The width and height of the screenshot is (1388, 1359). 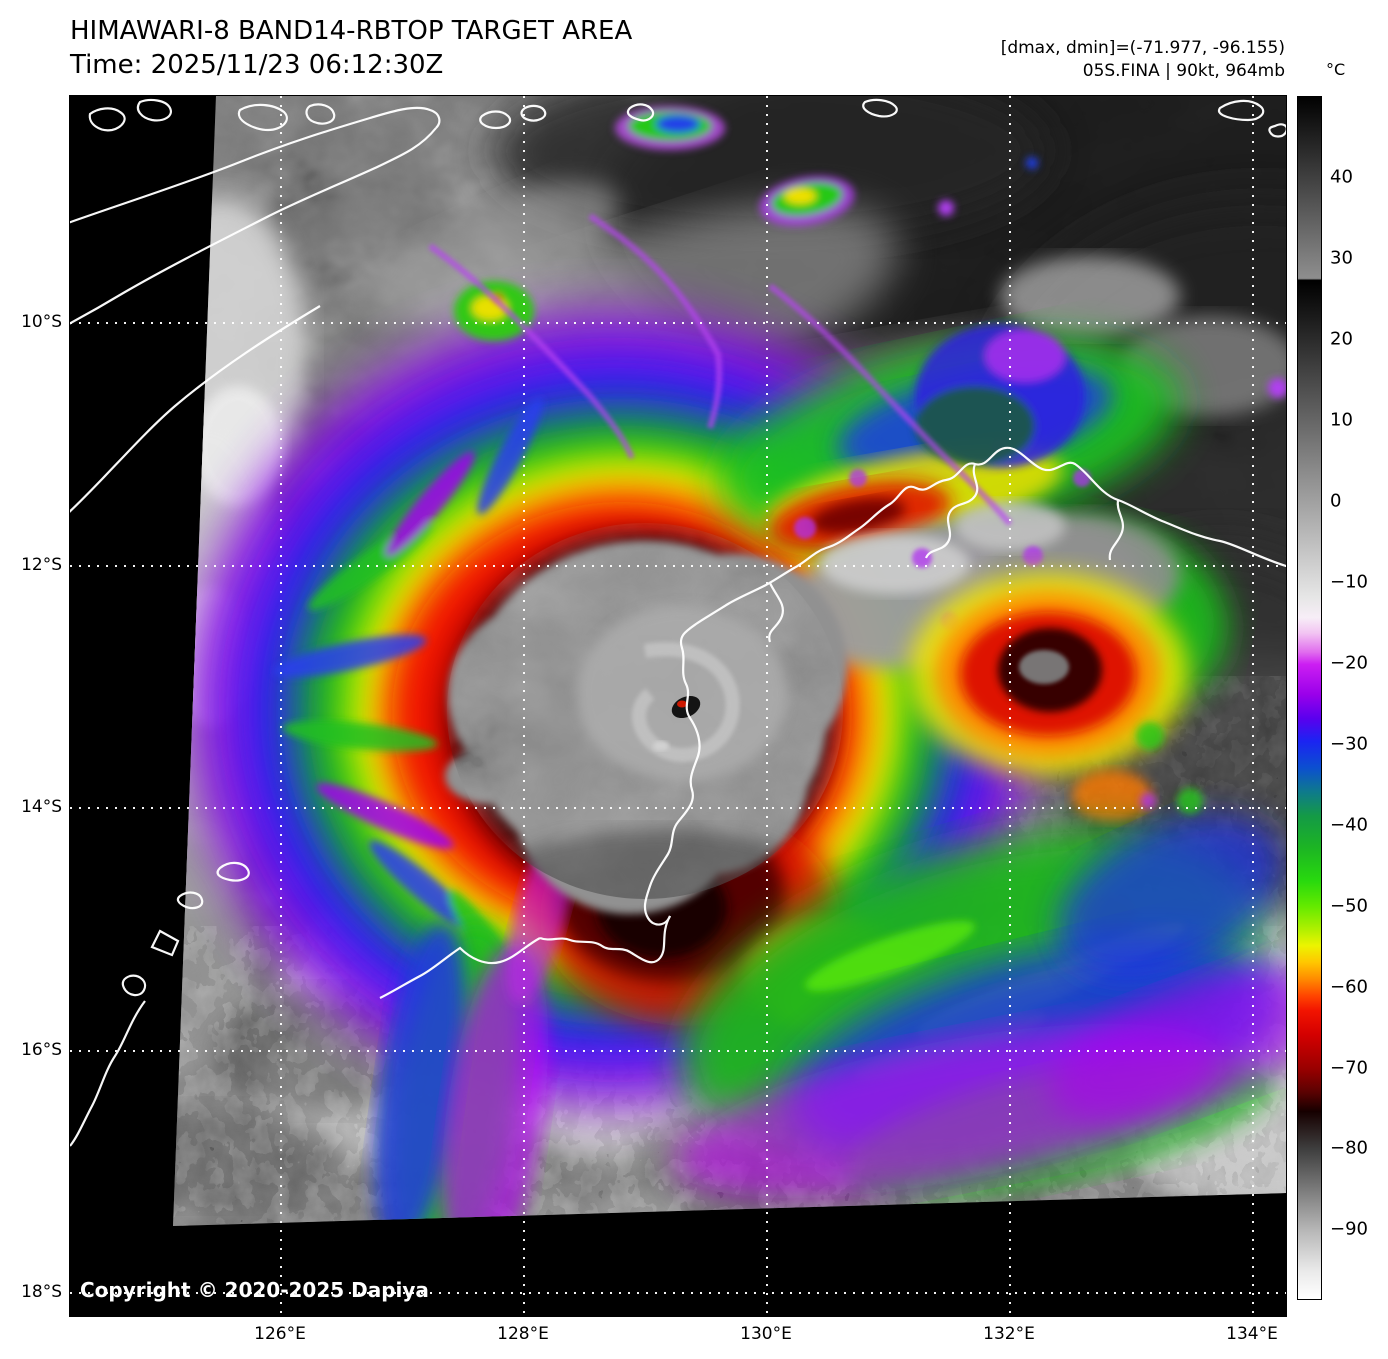 I want to click on colorbar-tick: −60, so click(x=1349, y=987).